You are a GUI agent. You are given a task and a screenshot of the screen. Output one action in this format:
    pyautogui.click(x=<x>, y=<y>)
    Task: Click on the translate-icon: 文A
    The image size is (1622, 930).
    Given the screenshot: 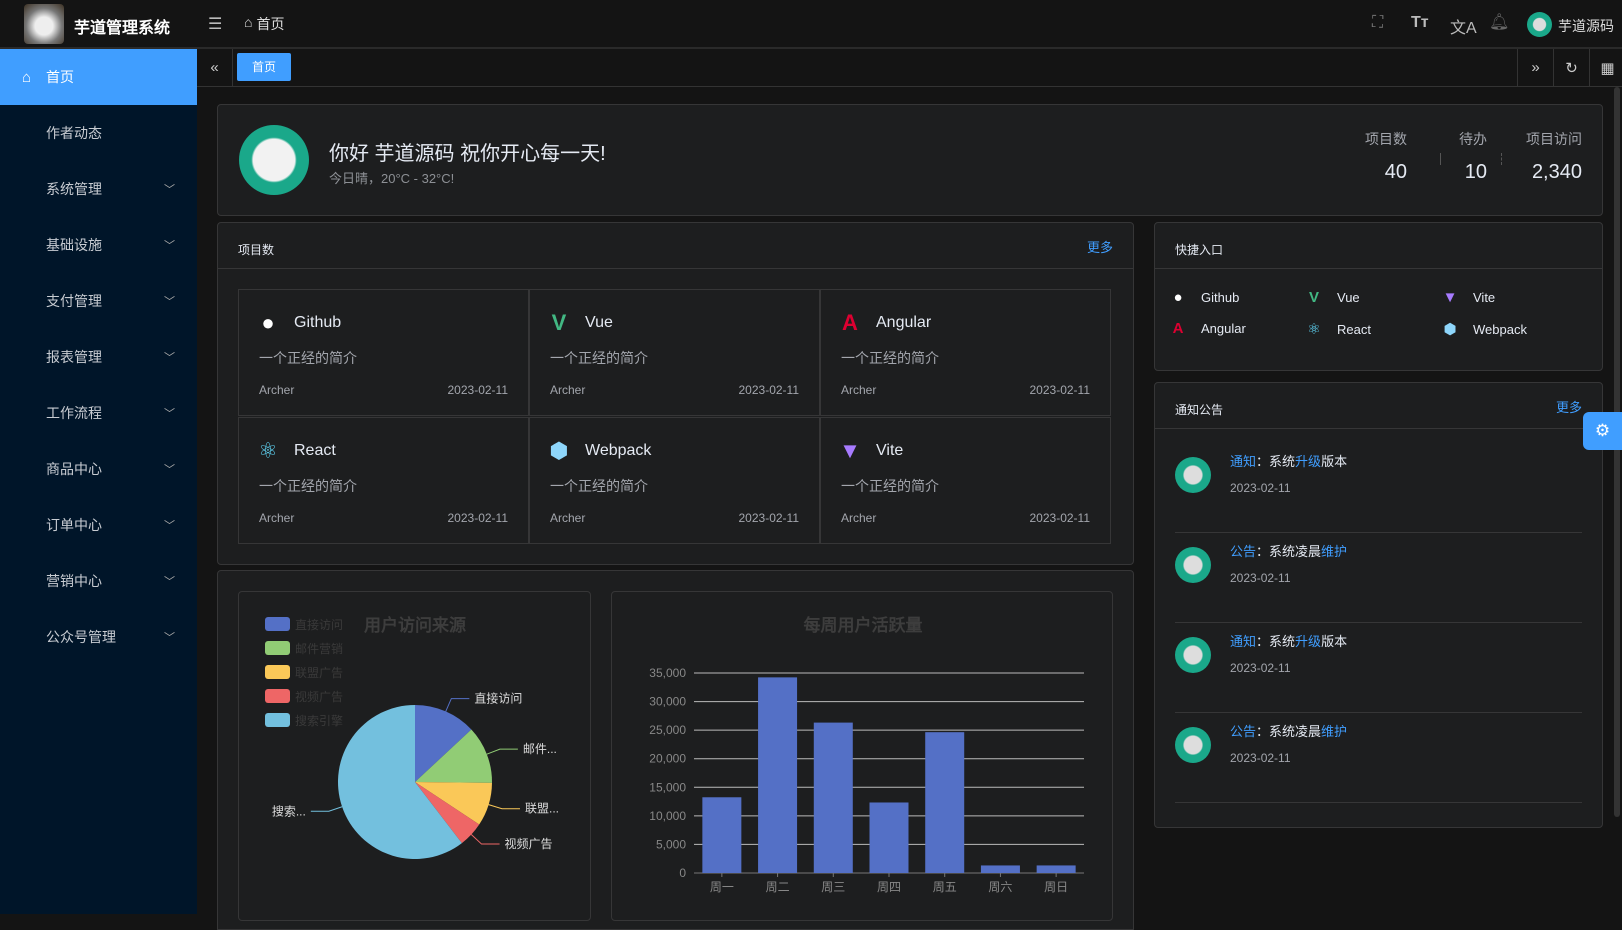 What is the action you would take?
    pyautogui.click(x=1463, y=28)
    